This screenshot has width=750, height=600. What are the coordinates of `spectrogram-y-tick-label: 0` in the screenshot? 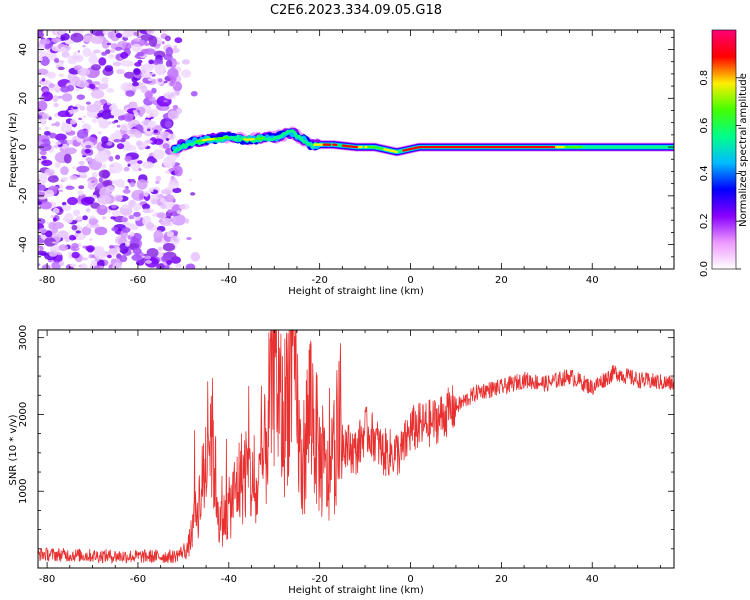 It's located at (23, 147).